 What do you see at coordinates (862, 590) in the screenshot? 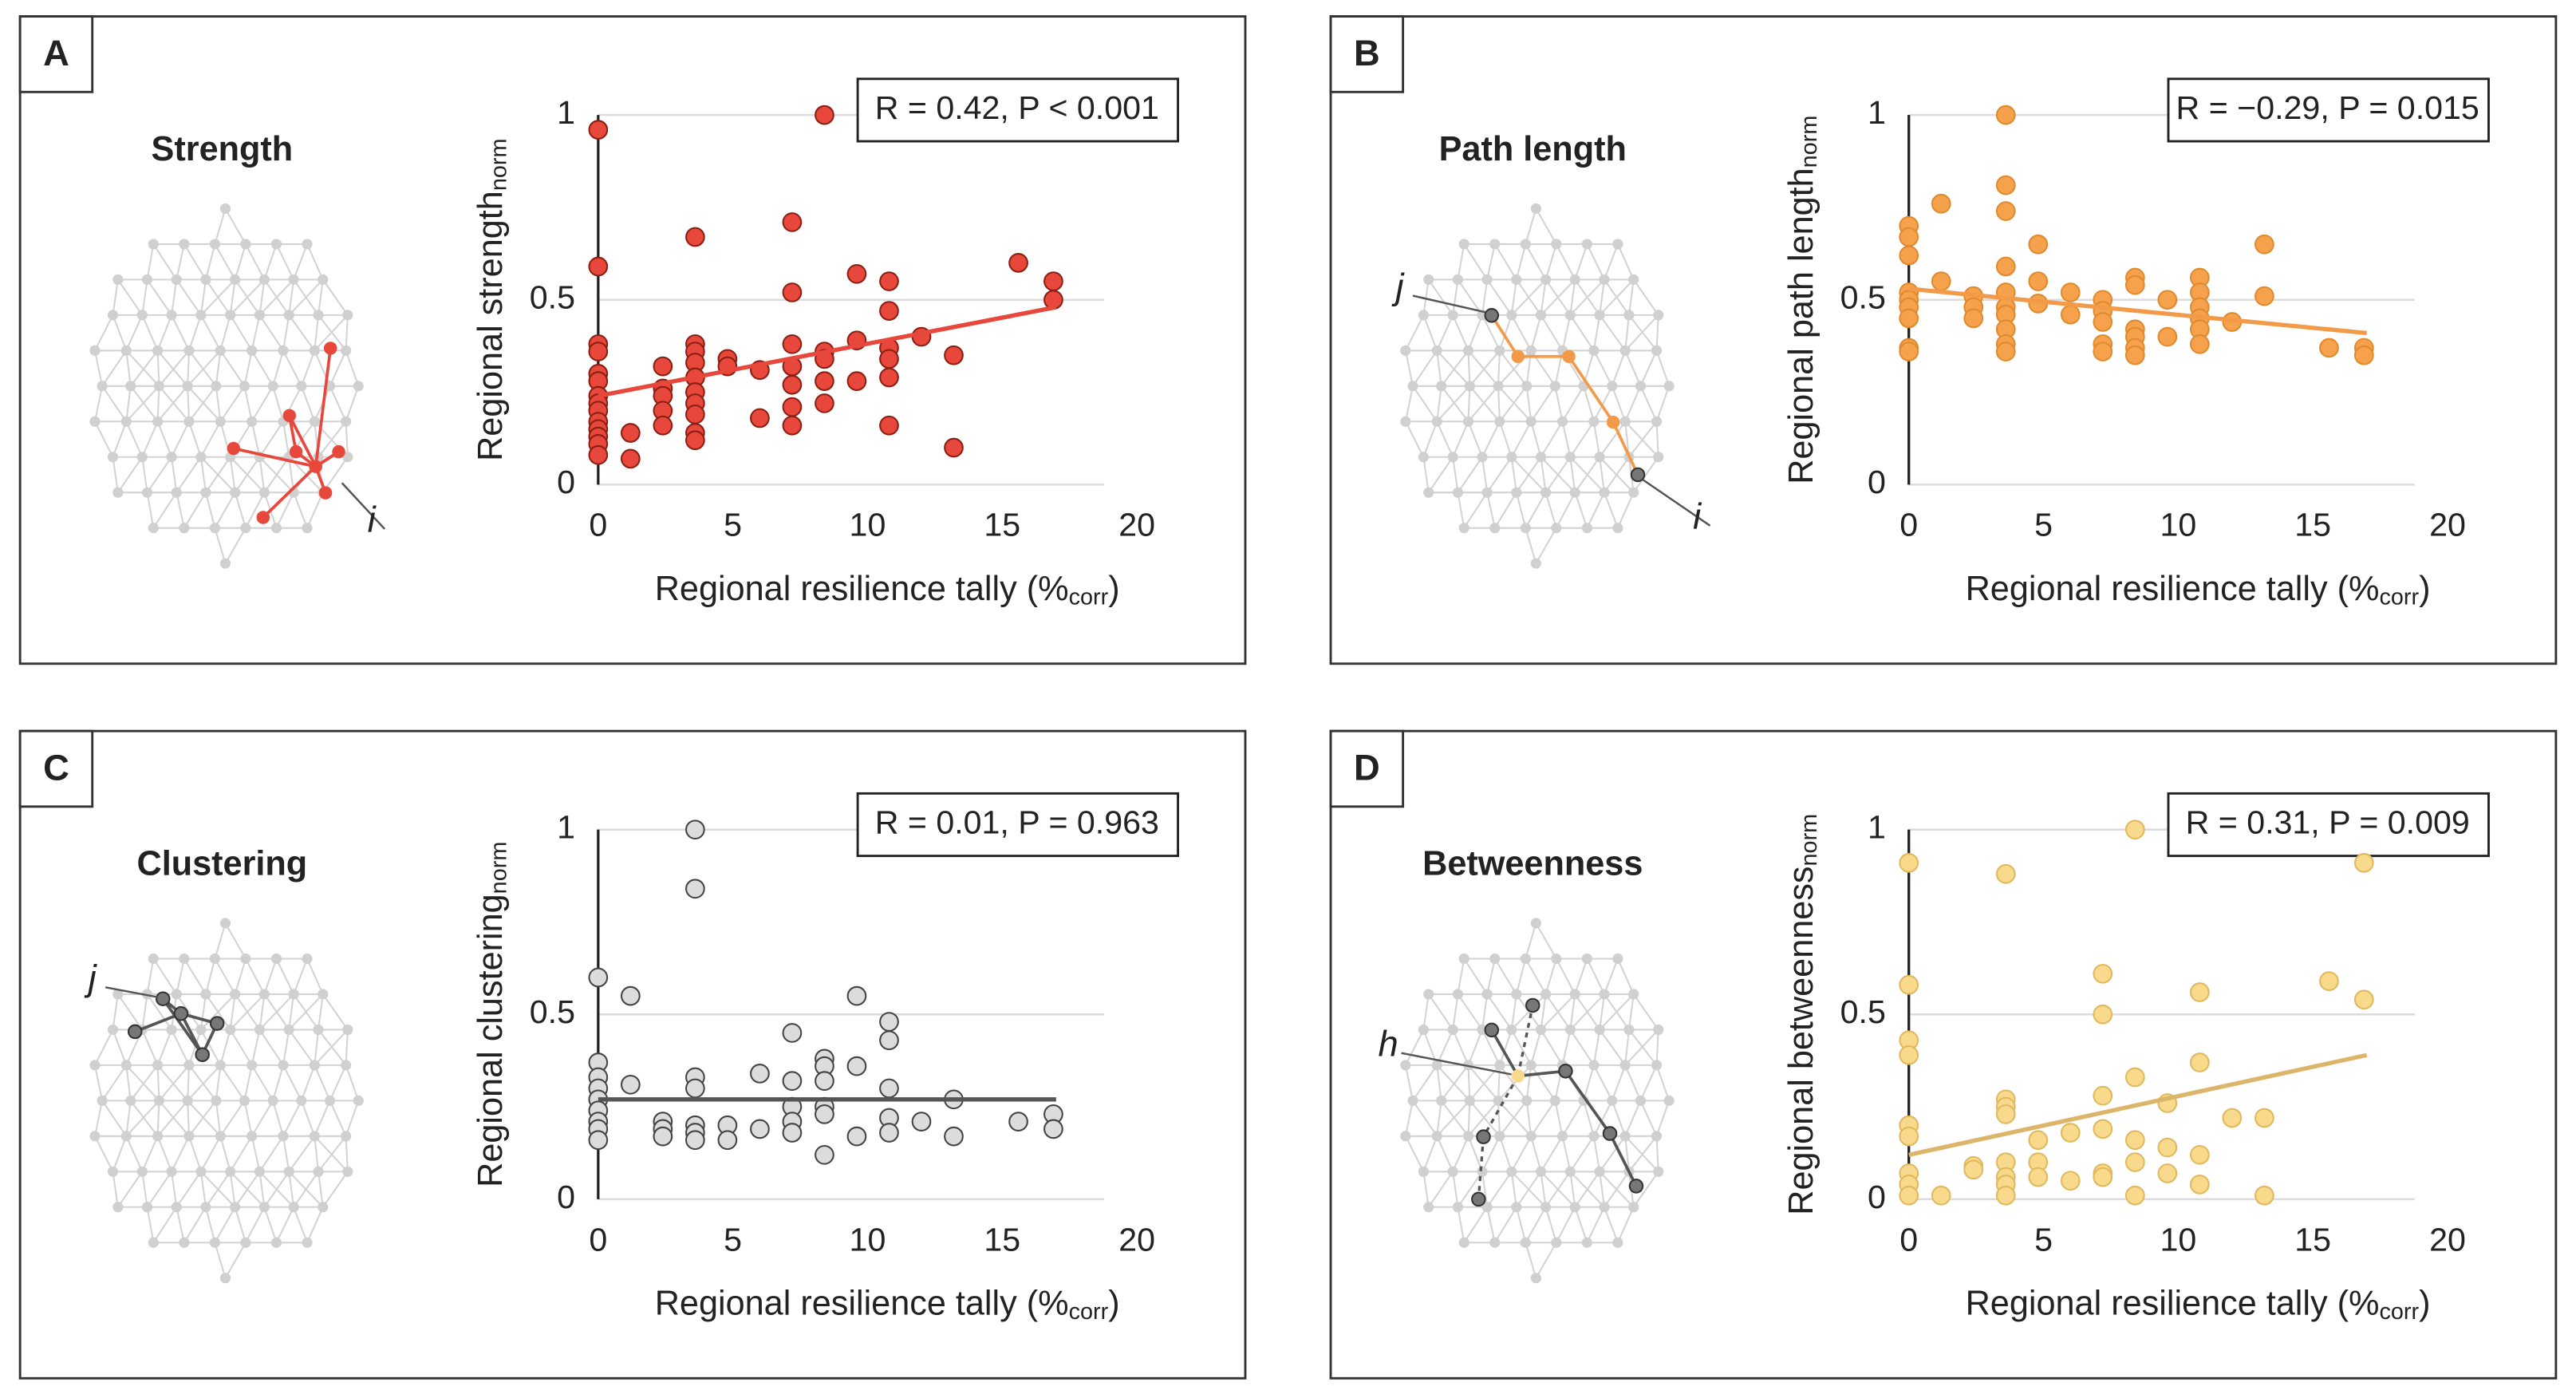
I see `x-label-part: Regional resilience tally (%` at bounding box center [862, 590].